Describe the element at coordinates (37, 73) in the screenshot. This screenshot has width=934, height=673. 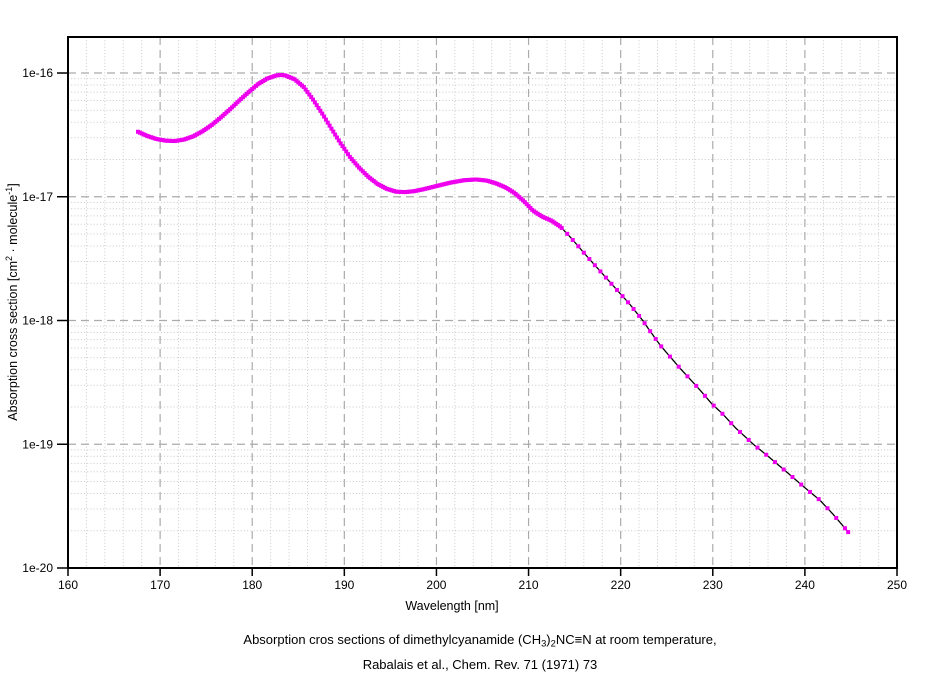
I see `y-tick-label: 1e-16` at that location.